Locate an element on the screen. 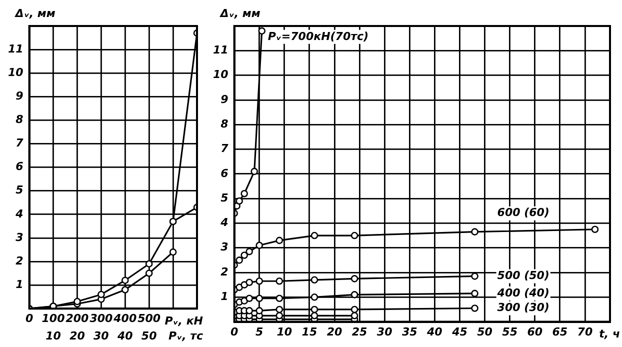  series-label: 300 (30) is located at coordinates (523, 307).